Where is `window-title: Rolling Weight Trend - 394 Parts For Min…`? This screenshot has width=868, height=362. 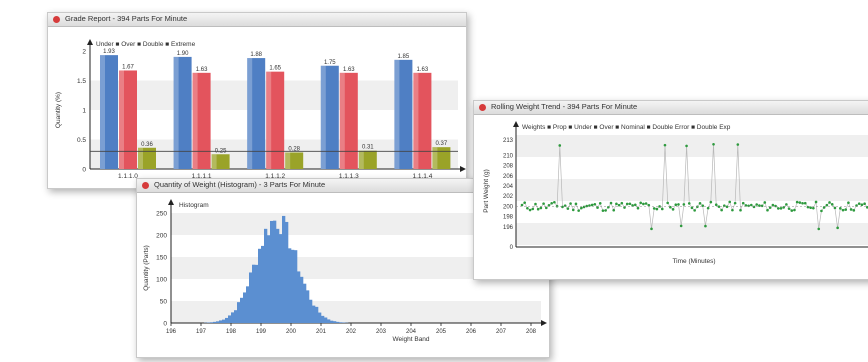 window-title: Rolling Weight Trend - 394 Parts For Min… is located at coordinates (564, 106).